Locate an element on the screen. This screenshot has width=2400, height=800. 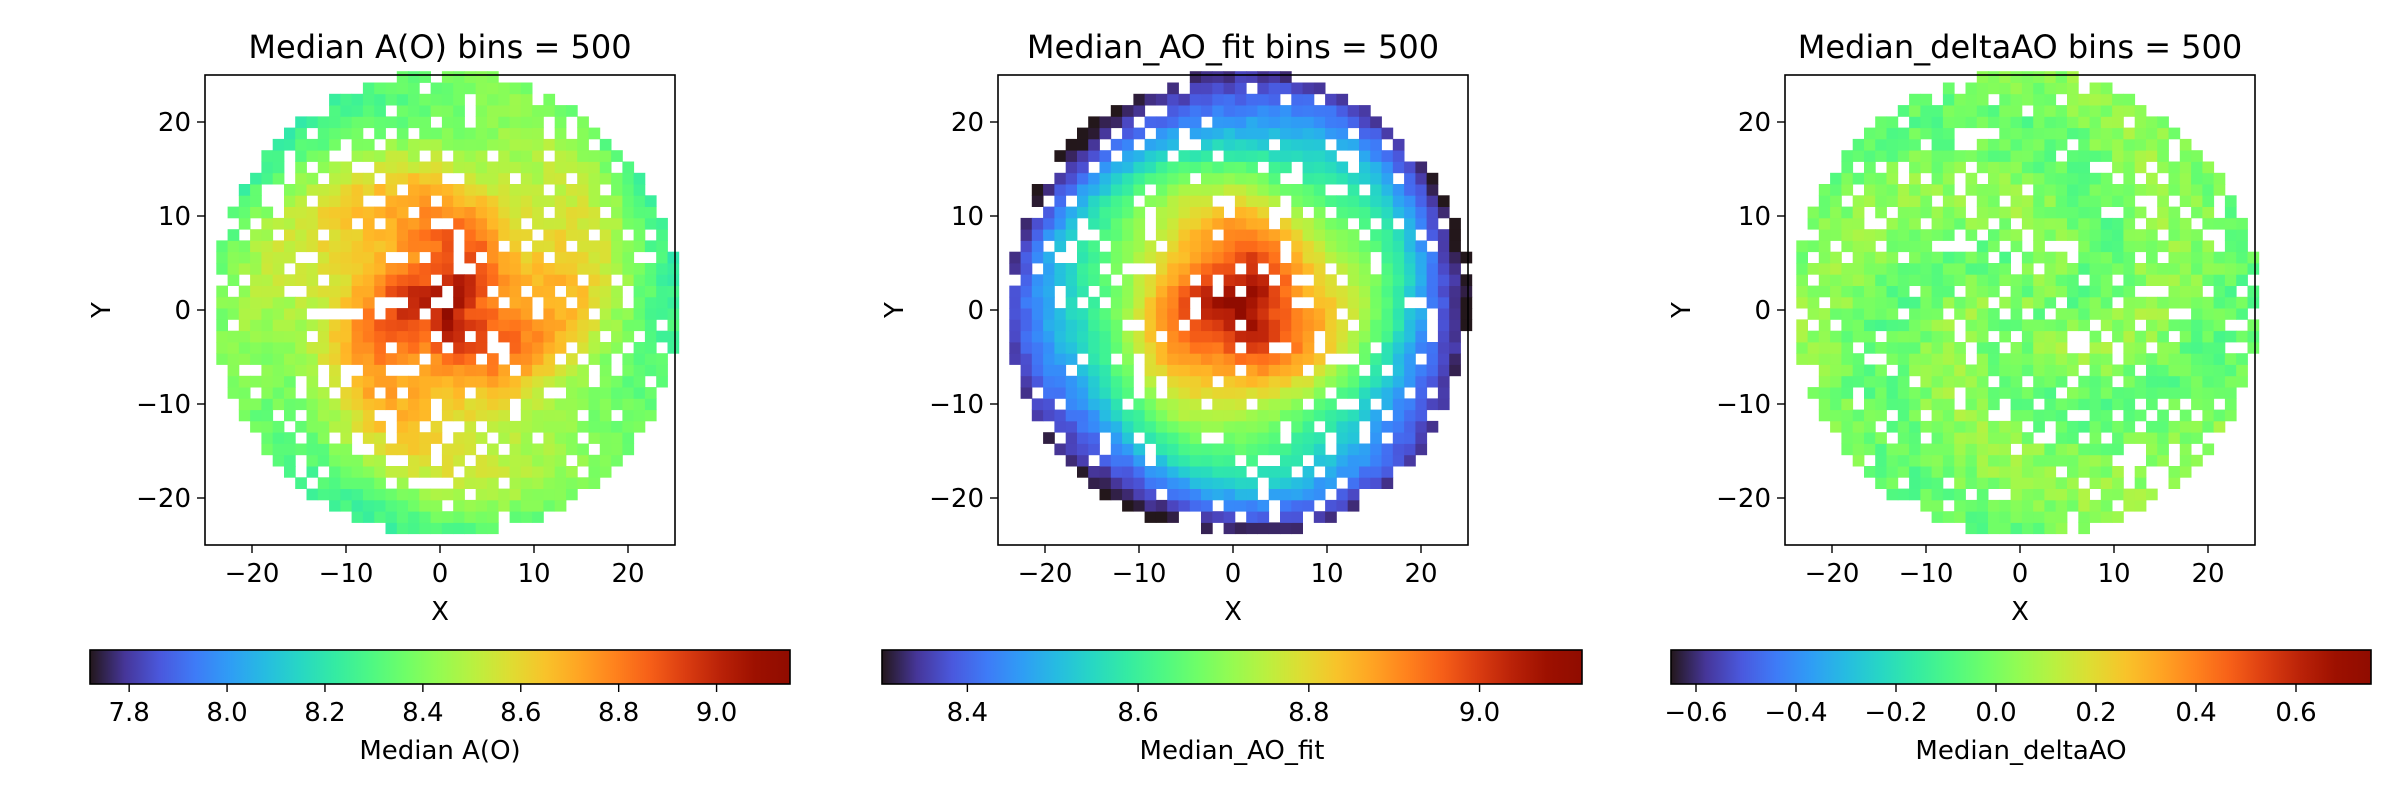
colorbar-tick-label: 8.2 is located at coordinates (324, 713).